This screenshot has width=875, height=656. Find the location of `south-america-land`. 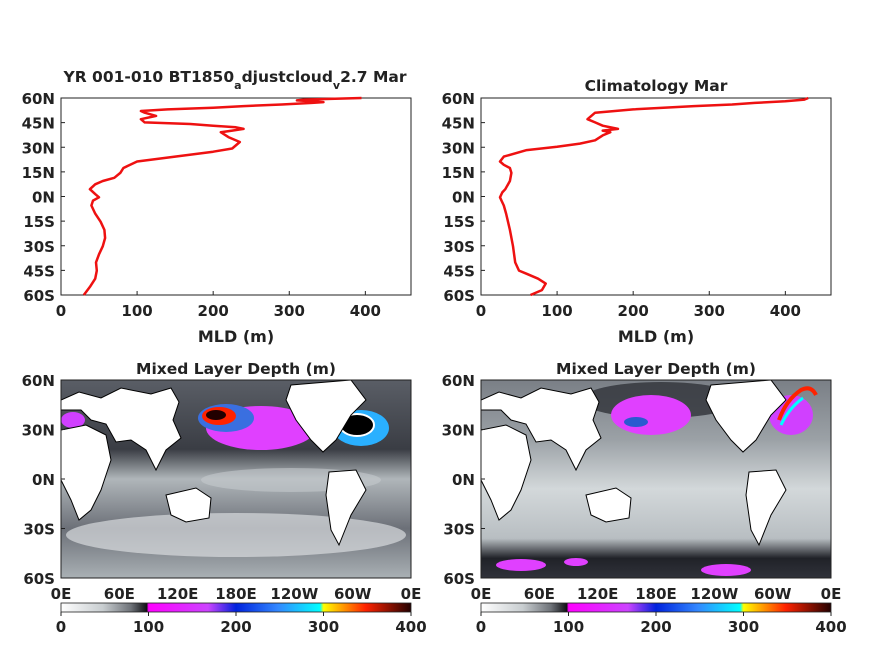

south-america-land is located at coordinates (766, 508).